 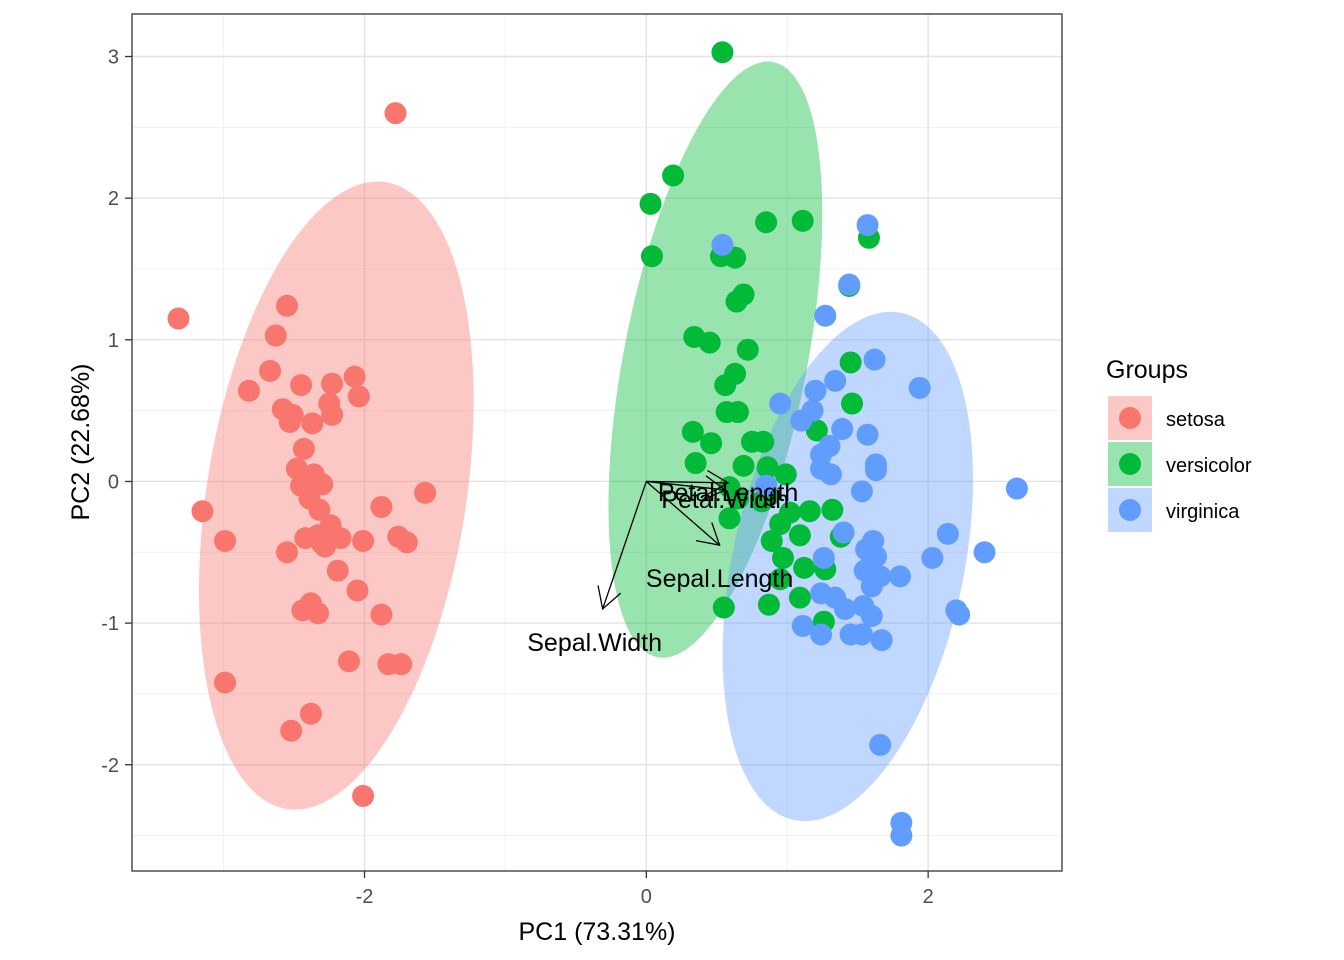 What do you see at coordinates (113, 341) in the screenshot?
I see `y-tick-label: 1` at bounding box center [113, 341].